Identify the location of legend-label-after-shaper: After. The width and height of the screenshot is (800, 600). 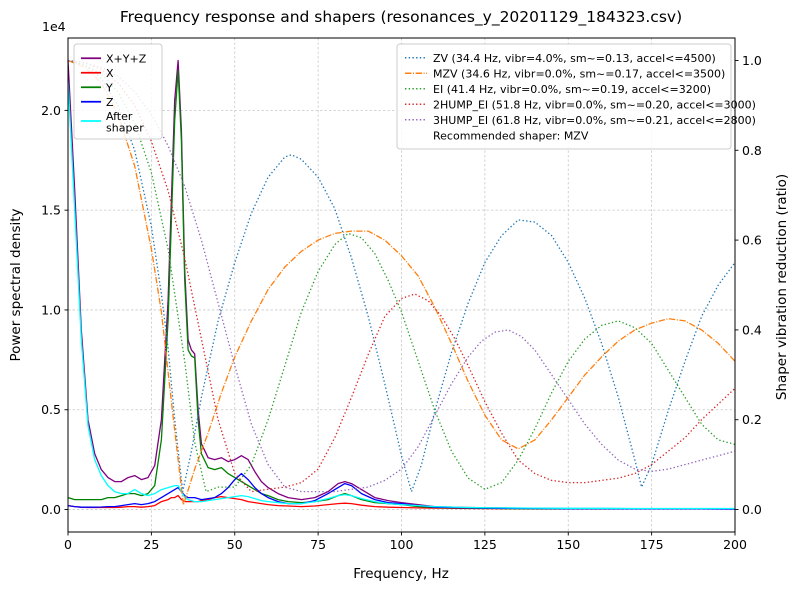
(119, 116).